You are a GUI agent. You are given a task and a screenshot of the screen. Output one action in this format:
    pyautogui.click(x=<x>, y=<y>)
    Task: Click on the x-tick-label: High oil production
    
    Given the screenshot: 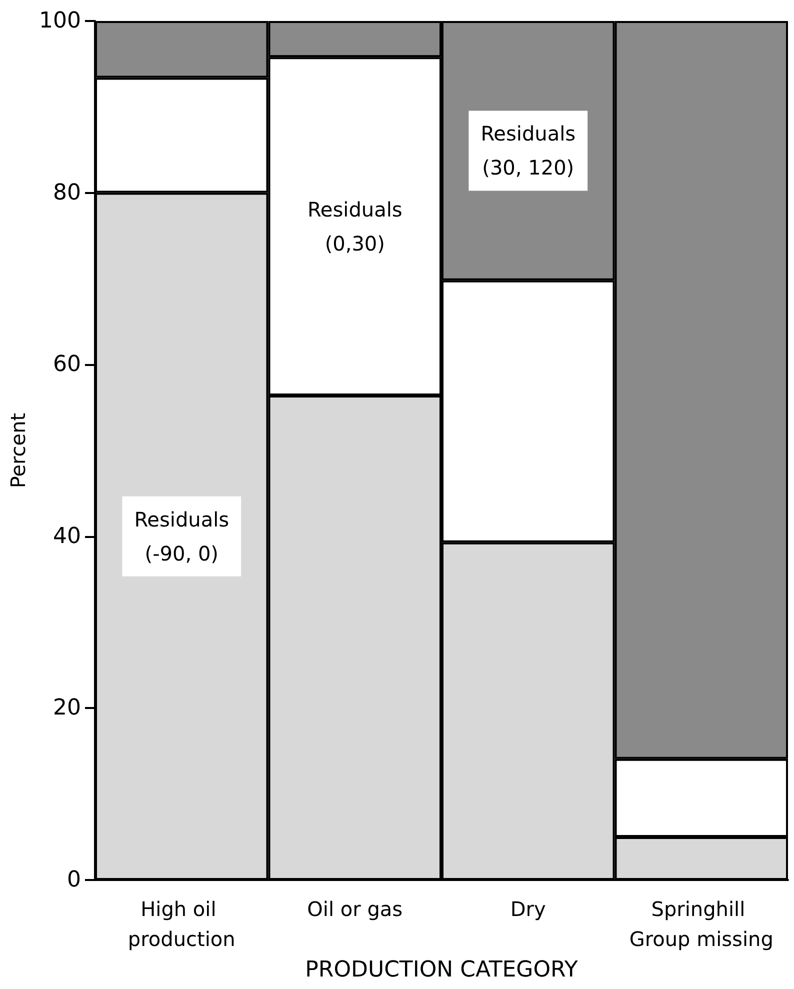 What is the action you would take?
    pyautogui.click(x=182, y=924)
    